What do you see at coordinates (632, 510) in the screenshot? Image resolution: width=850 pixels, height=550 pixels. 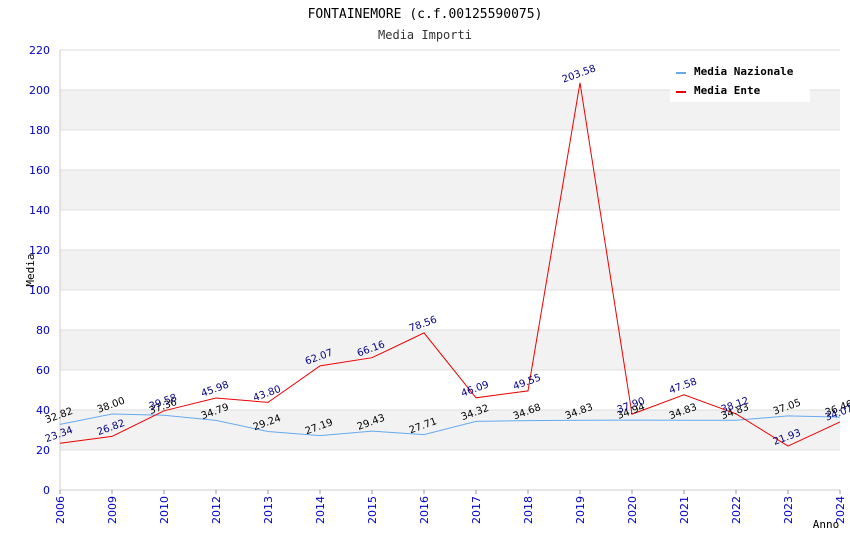 I see `x-tick-label: 2020` at bounding box center [632, 510].